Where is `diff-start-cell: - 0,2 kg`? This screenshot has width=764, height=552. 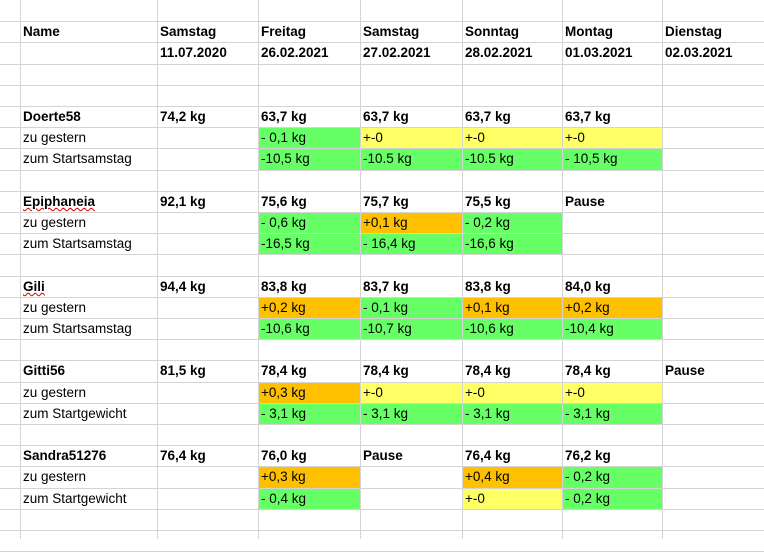 diff-start-cell: - 0,2 kg is located at coordinates (612, 499).